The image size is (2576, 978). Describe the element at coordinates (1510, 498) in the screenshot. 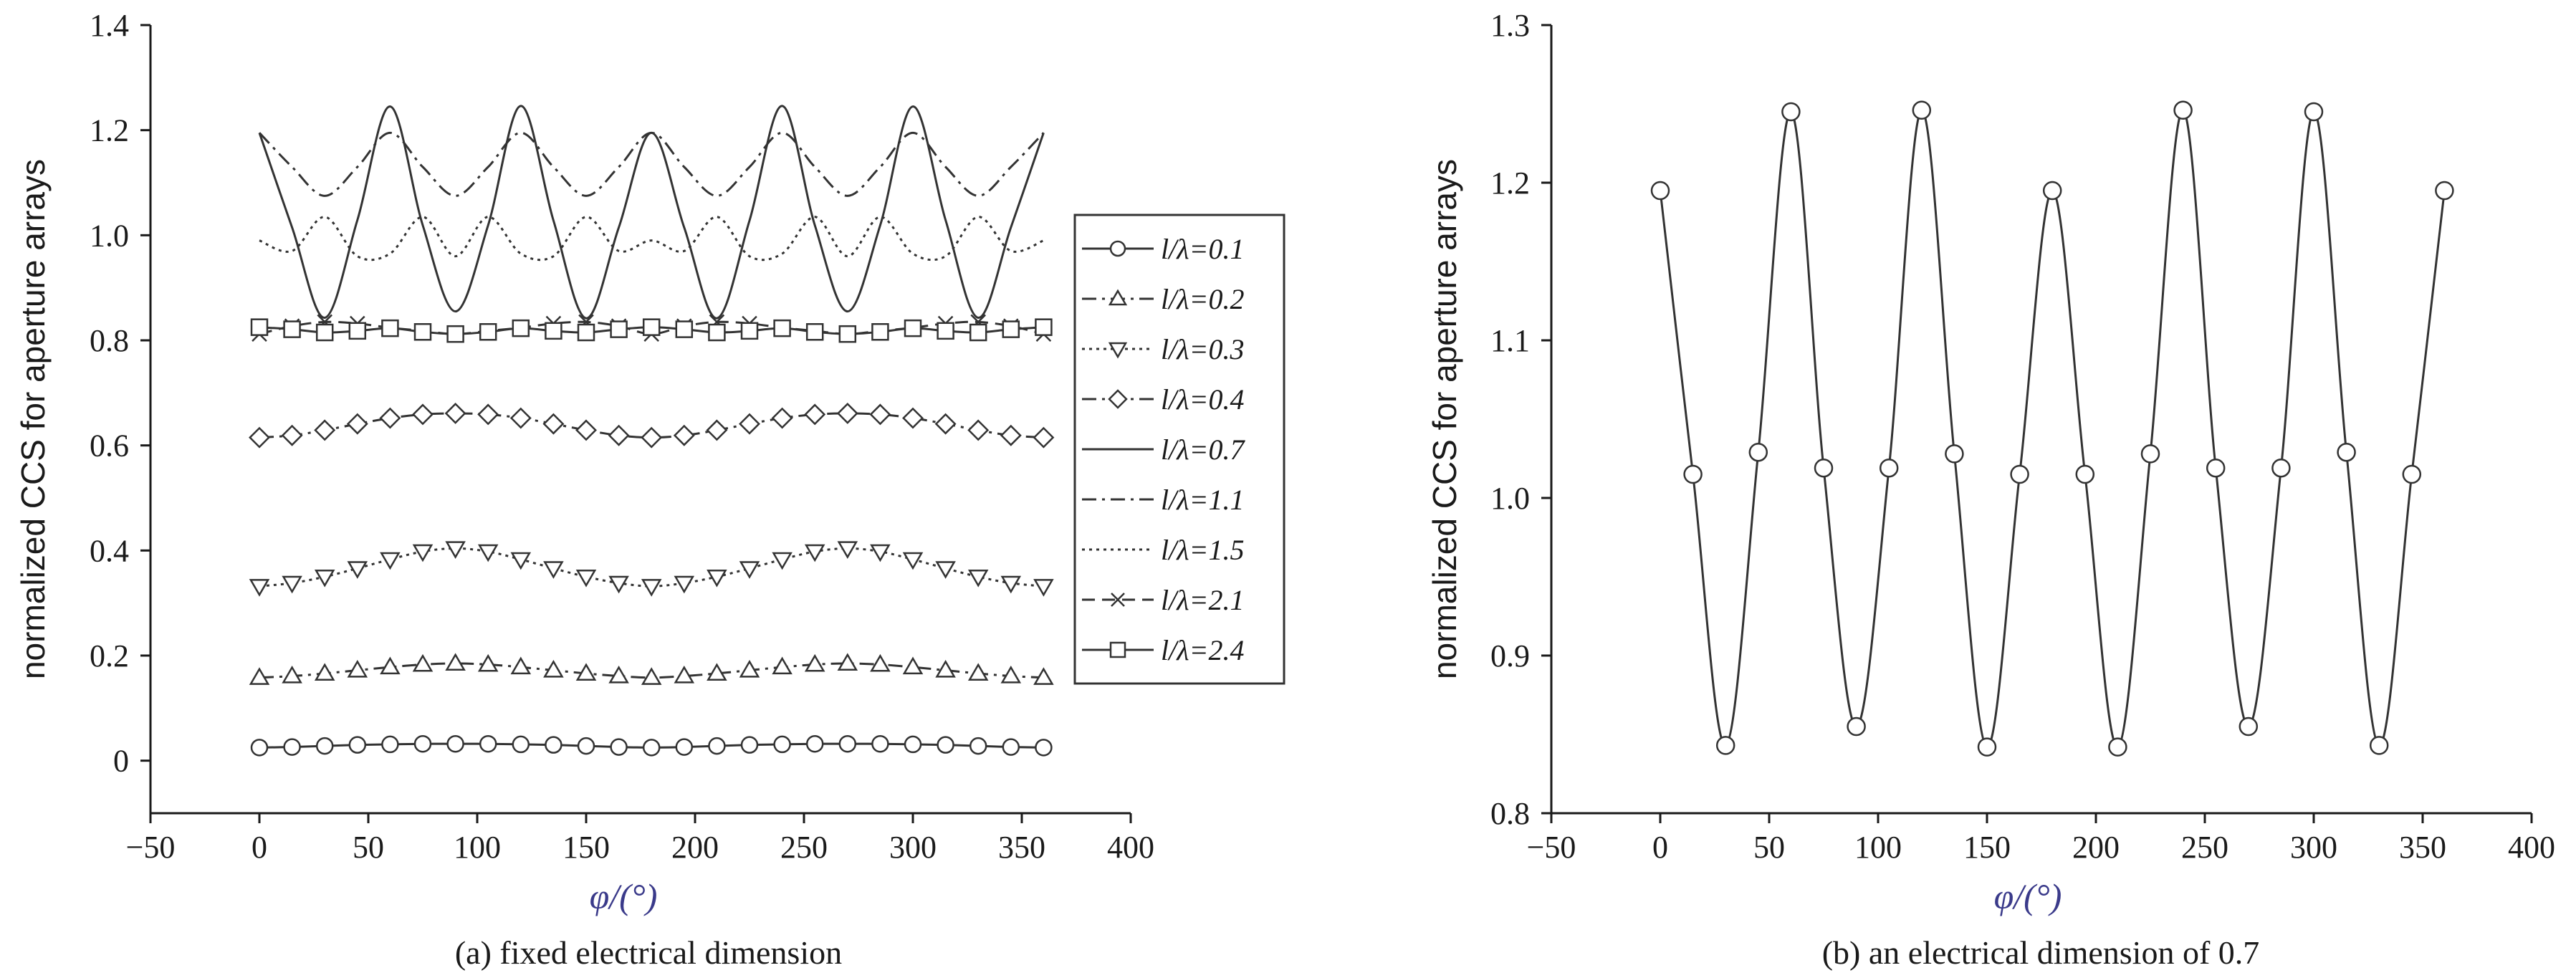

I see `y-tick-label: 1.0` at that location.